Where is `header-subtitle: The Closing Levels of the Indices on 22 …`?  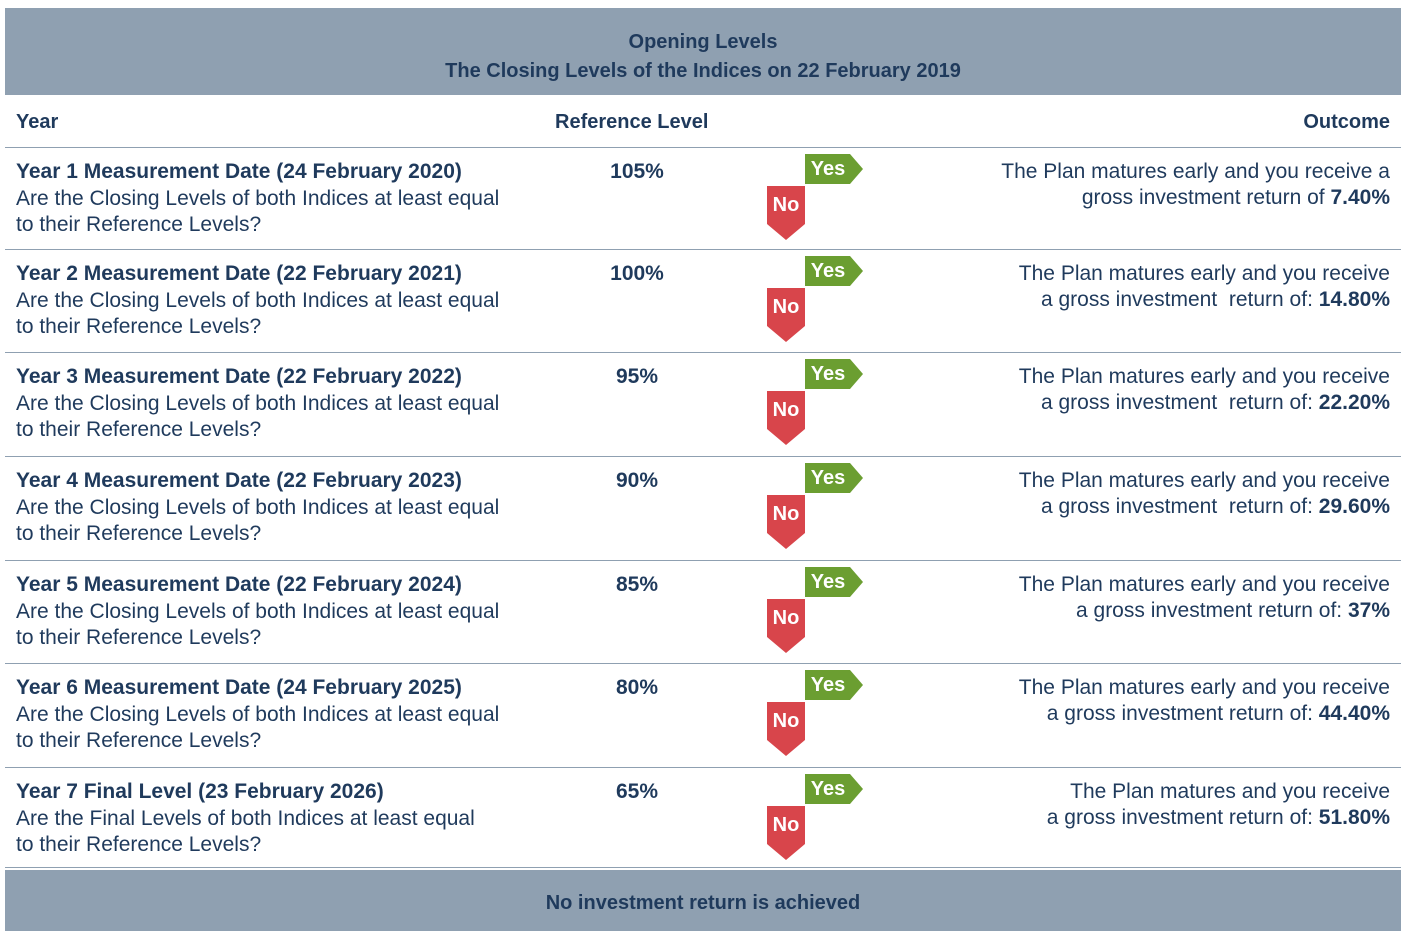
header-subtitle: The Closing Levels of the Indices on 22 … is located at coordinates (703, 71).